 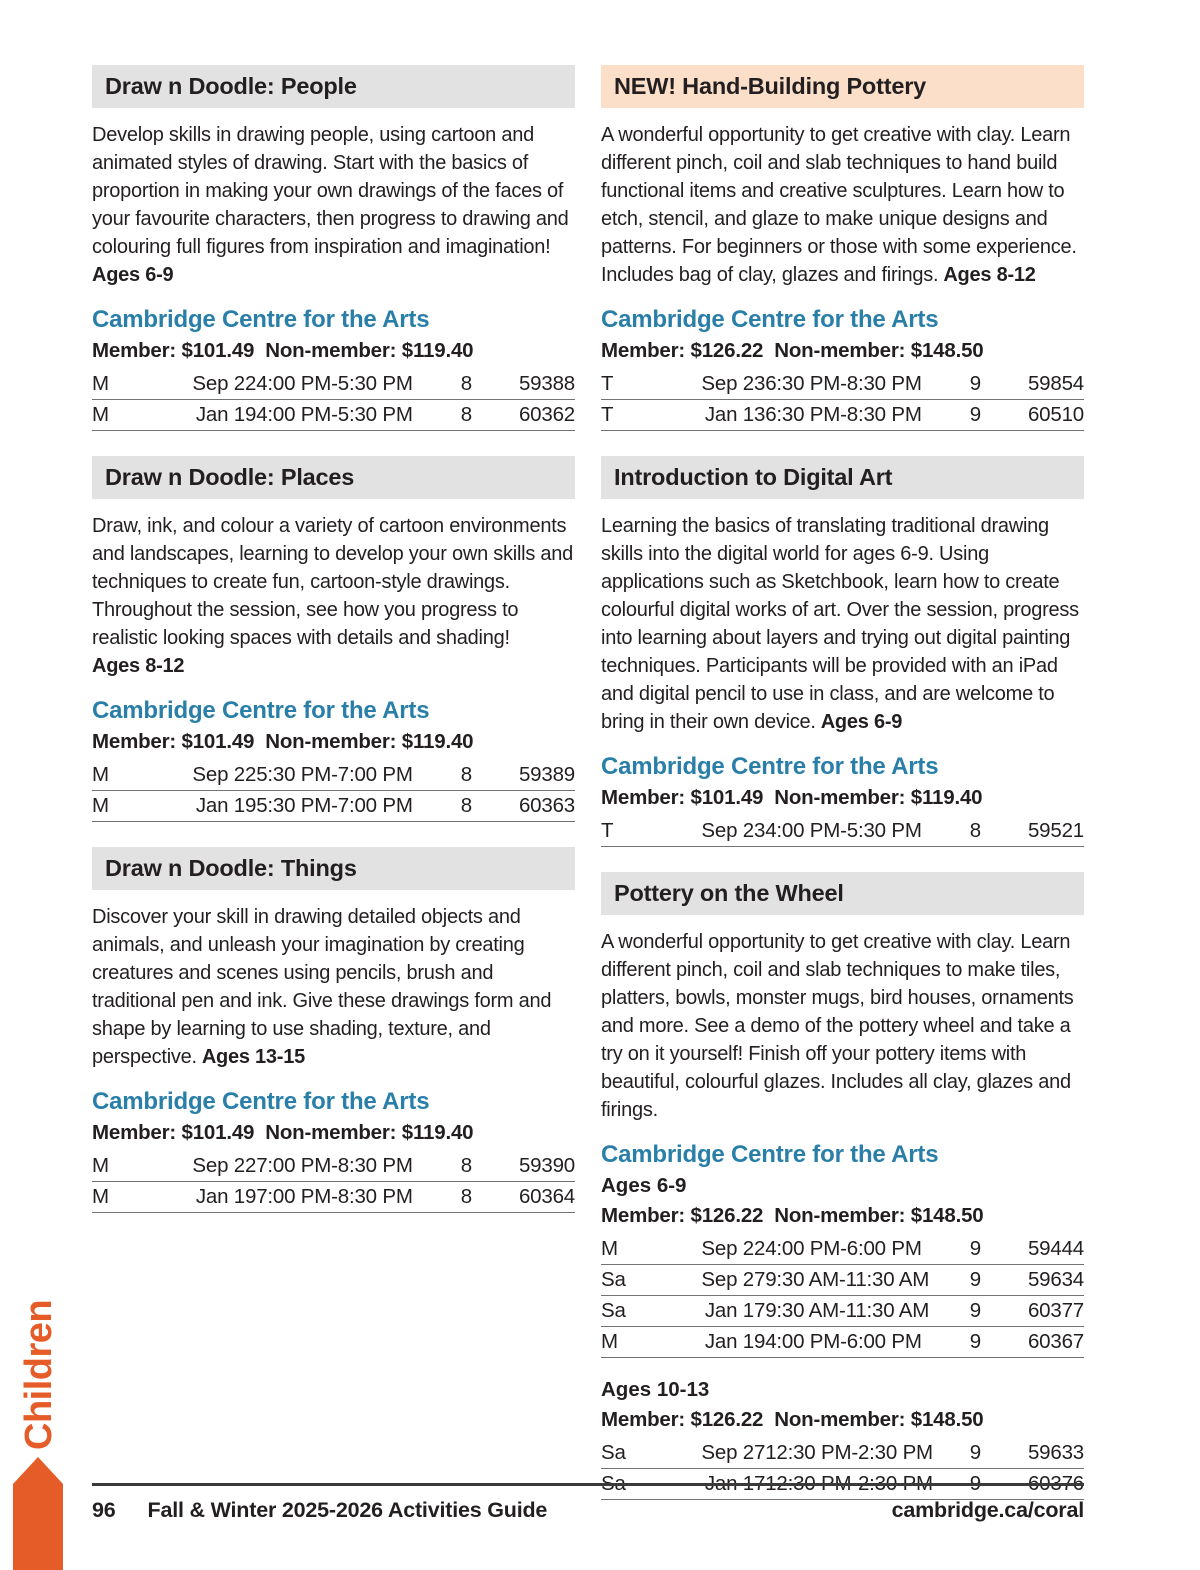 I want to click on schedule-code-cell: 59854, so click(x=1055, y=383).